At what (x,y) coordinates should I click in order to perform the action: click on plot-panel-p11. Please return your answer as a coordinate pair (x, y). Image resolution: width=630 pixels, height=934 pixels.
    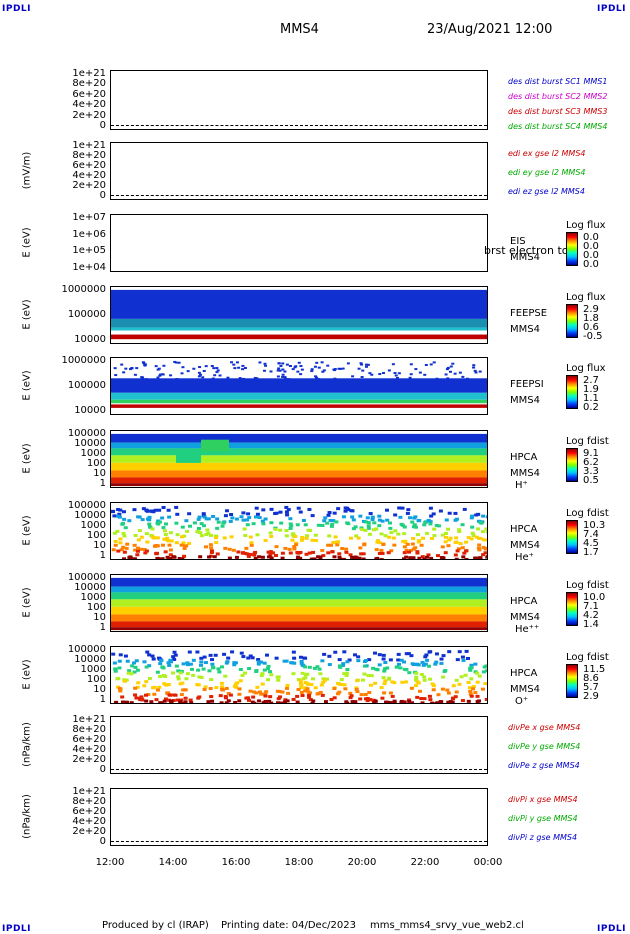
    Looking at the image, I should click on (299, 817).